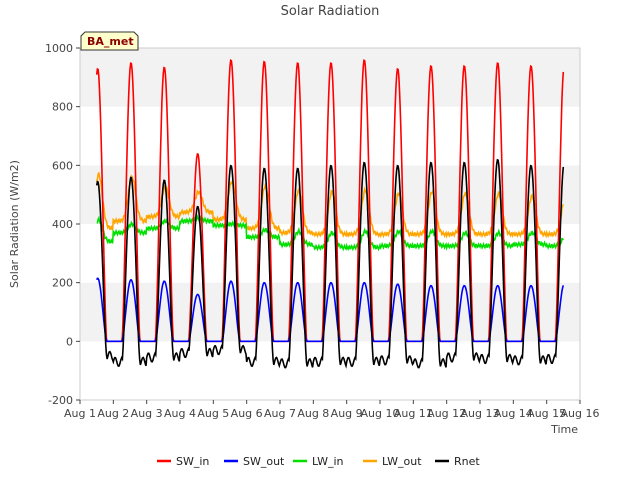  Describe the element at coordinates (328, 461) in the screenshot. I see `legend-label-lw-in: LW_in` at that location.